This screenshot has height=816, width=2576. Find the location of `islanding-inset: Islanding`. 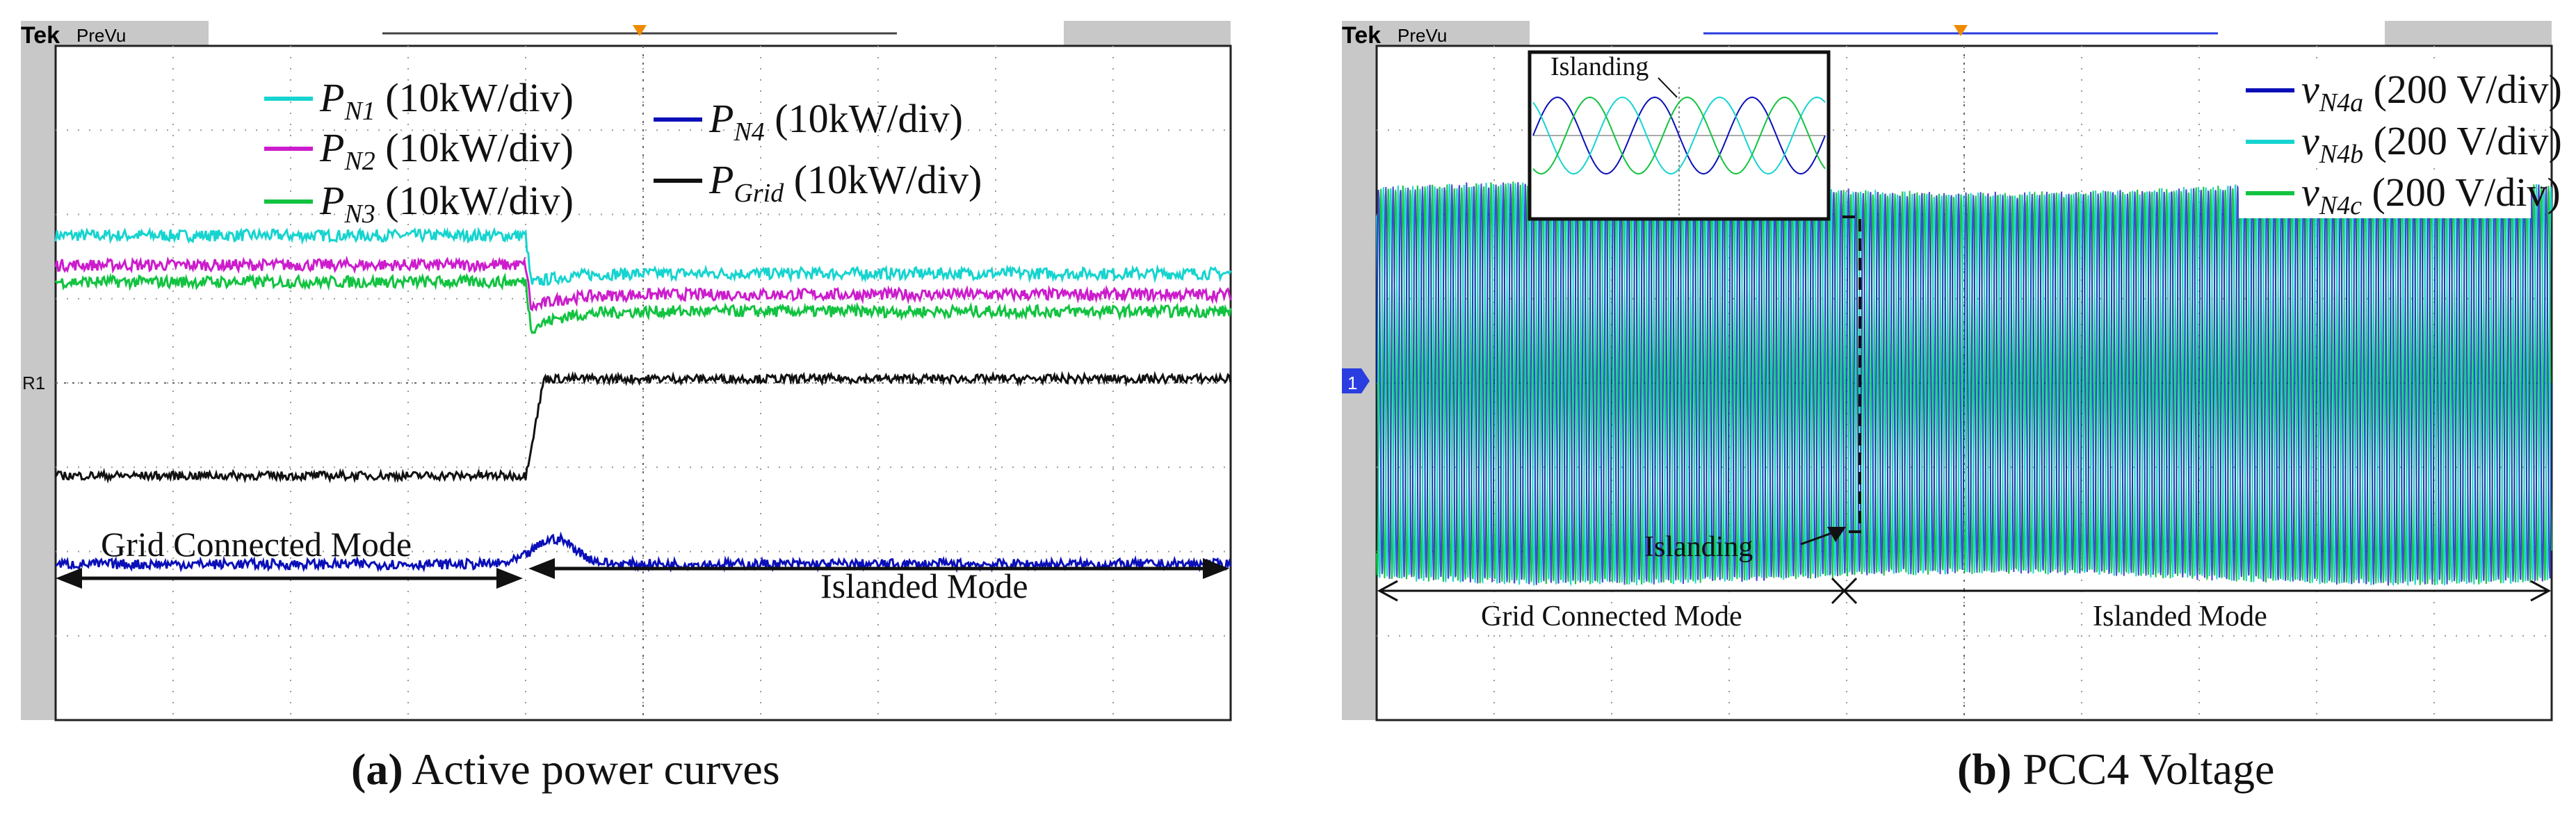

islanding-inset: Islanding is located at coordinates (1679, 135).